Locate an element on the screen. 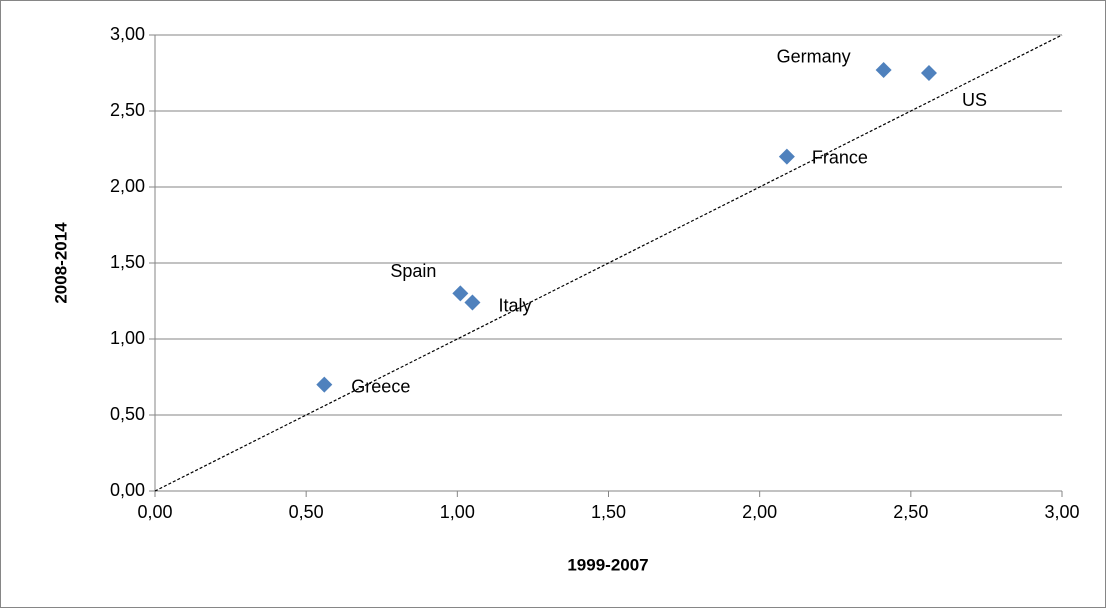 This screenshot has width=1107, height=609. x-tick-label: 1,00 is located at coordinates (457, 512).